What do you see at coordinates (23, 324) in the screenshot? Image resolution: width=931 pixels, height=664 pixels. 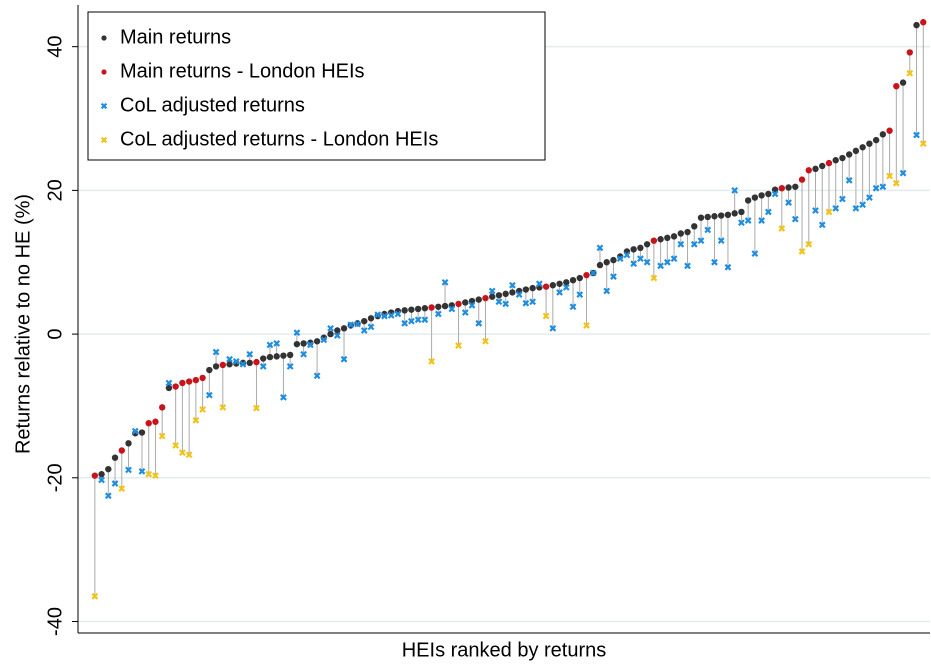 I see `y-axis-label: Returns relative to no HE (%)` at bounding box center [23, 324].